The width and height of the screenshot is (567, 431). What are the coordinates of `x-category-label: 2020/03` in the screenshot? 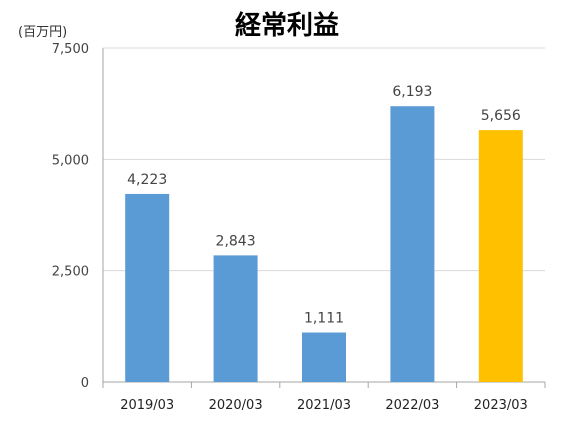 It's located at (236, 405).